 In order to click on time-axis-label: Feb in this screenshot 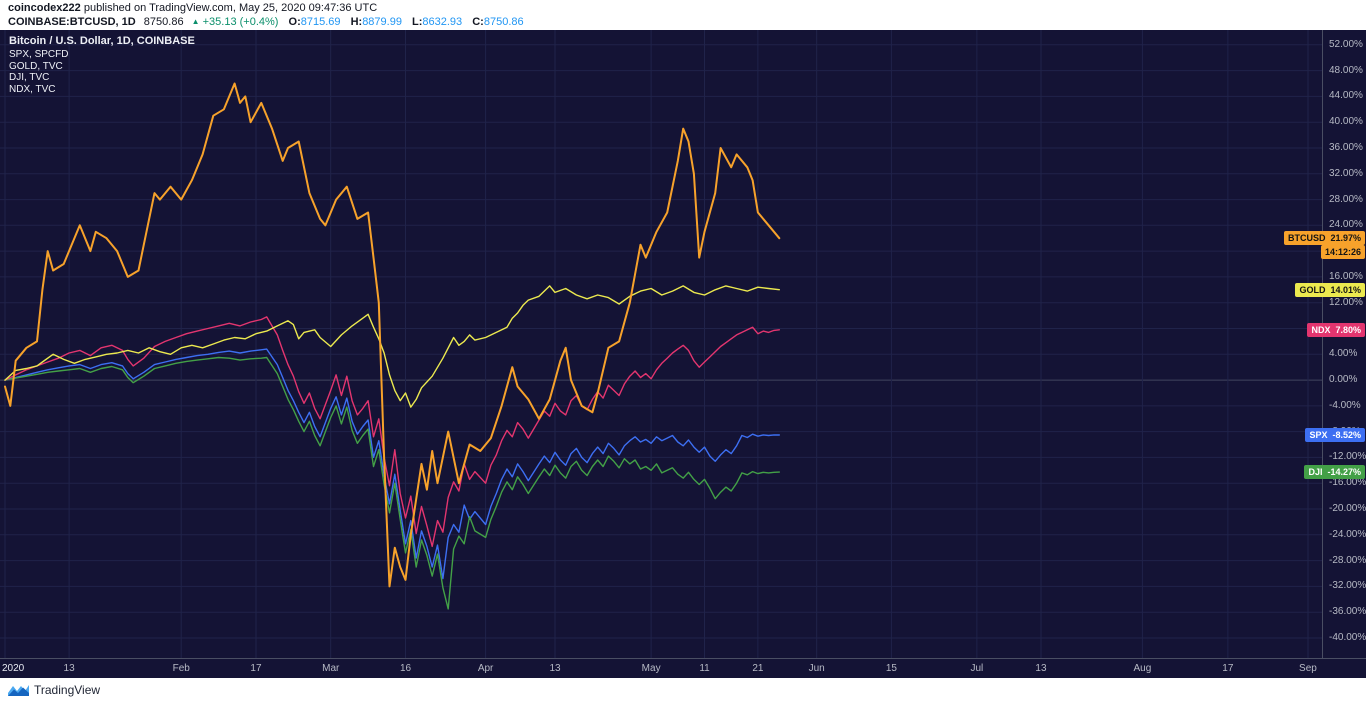, I will do `click(181, 668)`.